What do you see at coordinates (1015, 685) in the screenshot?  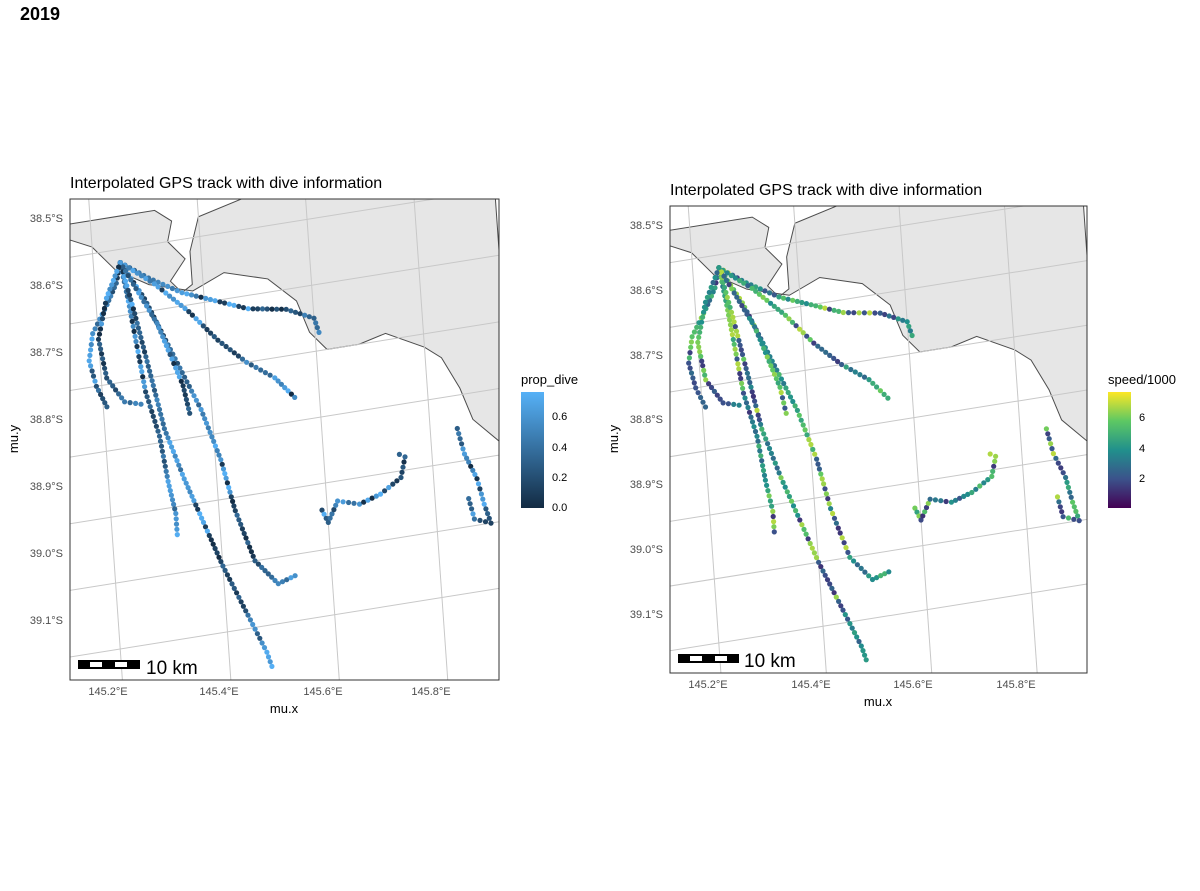 I see `x-tick-label: 145.8°E` at bounding box center [1015, 685].